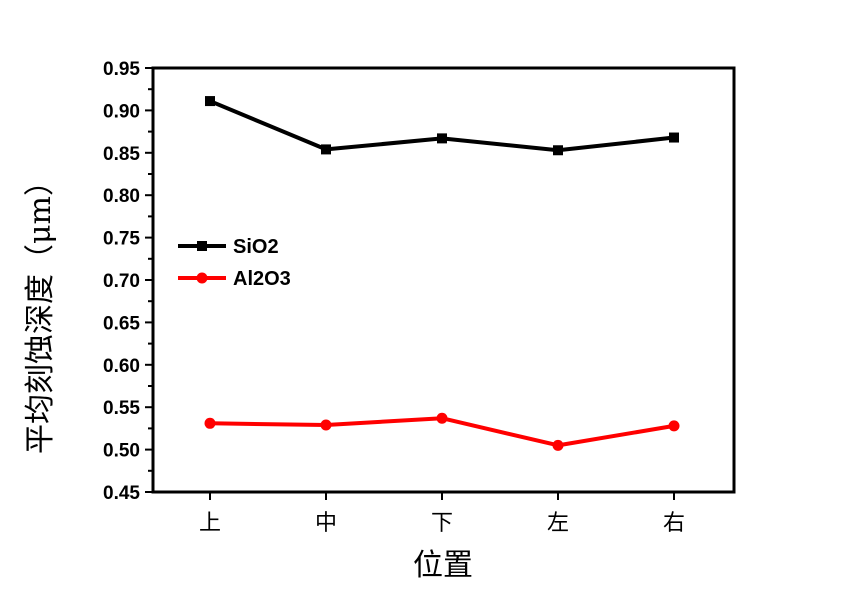  What do you see at coordinates (121, 451) in the screenshot?
I see `y-tick-label: 0.50` at bounding box center [121, 451].